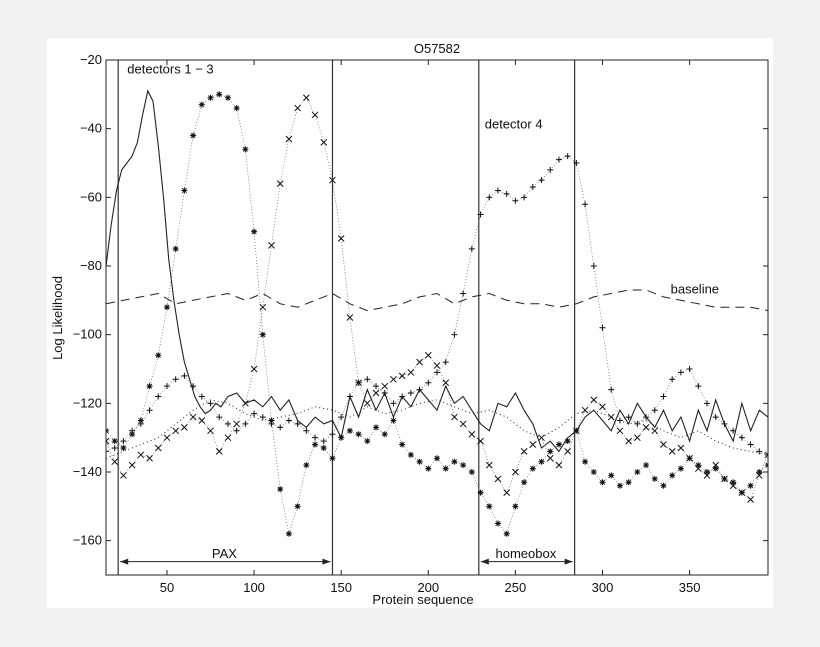 This screenshot has width=820, height=647. What do you see at coordinates (87, 471) in the screenshot?
I see `y-tick-label: −140` at bounding box center [87, 471].